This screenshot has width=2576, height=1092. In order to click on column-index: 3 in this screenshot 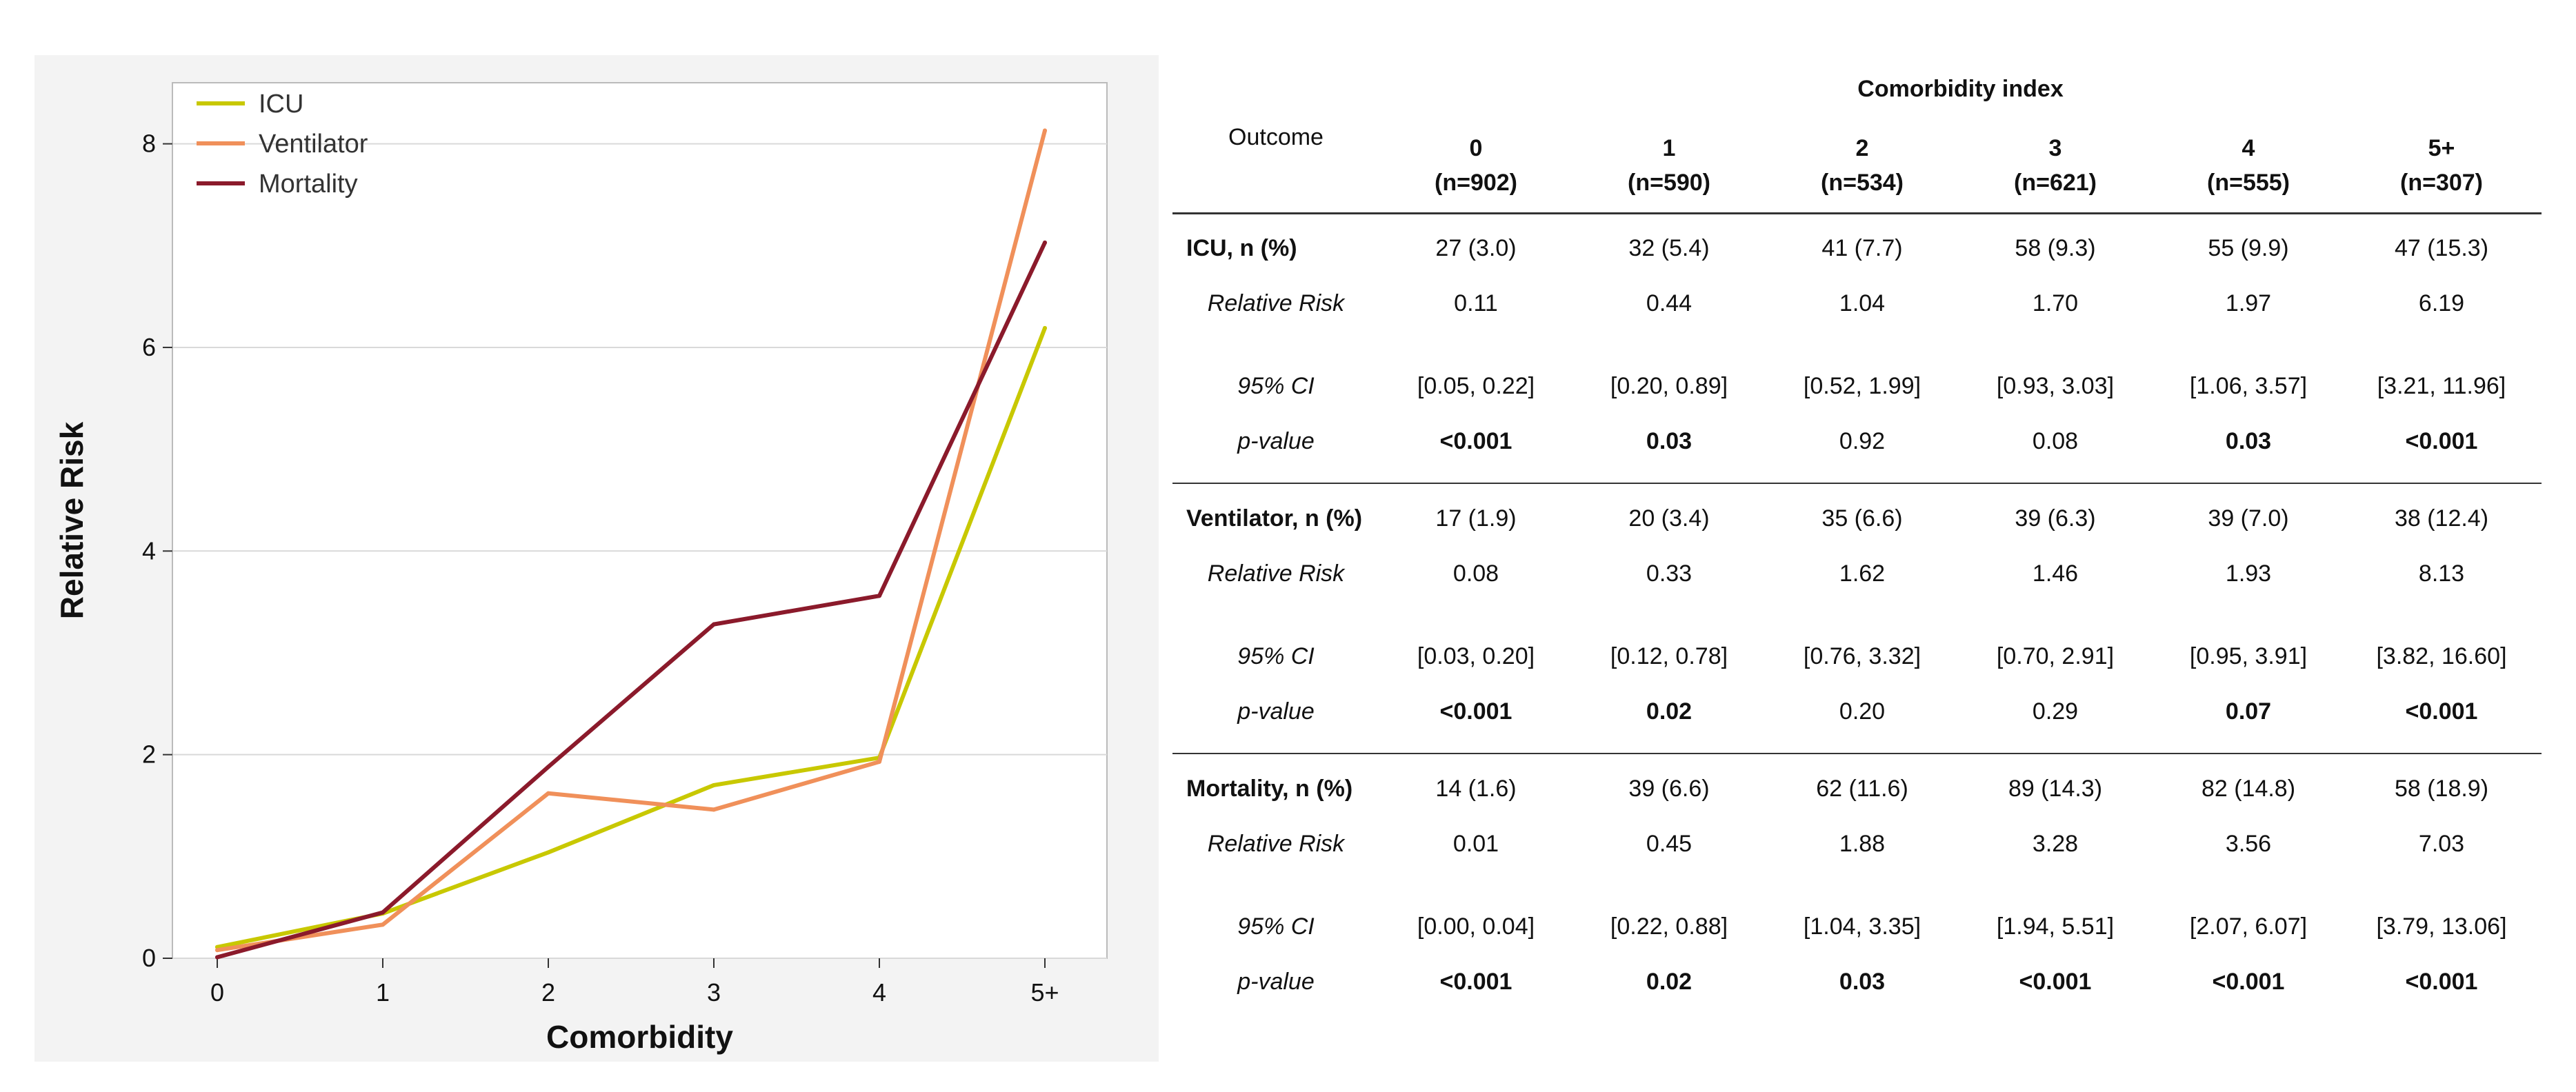, I will do `click(2055, 148)`.